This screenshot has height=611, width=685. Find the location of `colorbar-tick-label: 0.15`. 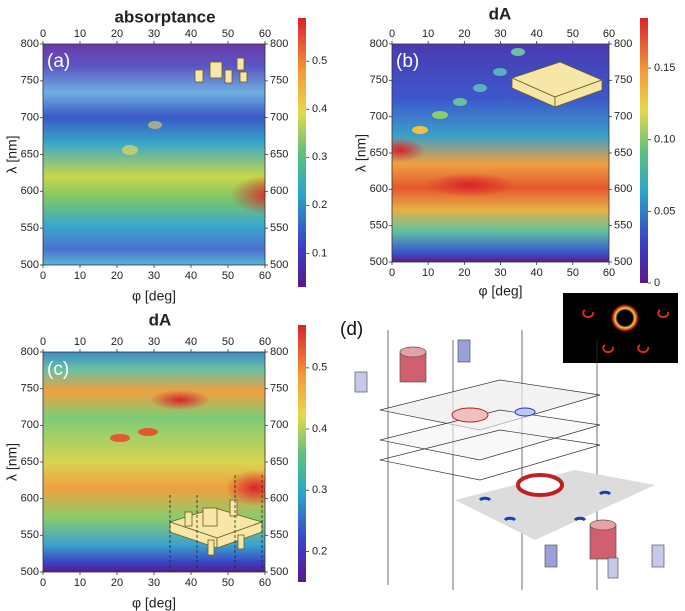

colorbar-tick-label: 0.15 is located at coordinates (664, 68).